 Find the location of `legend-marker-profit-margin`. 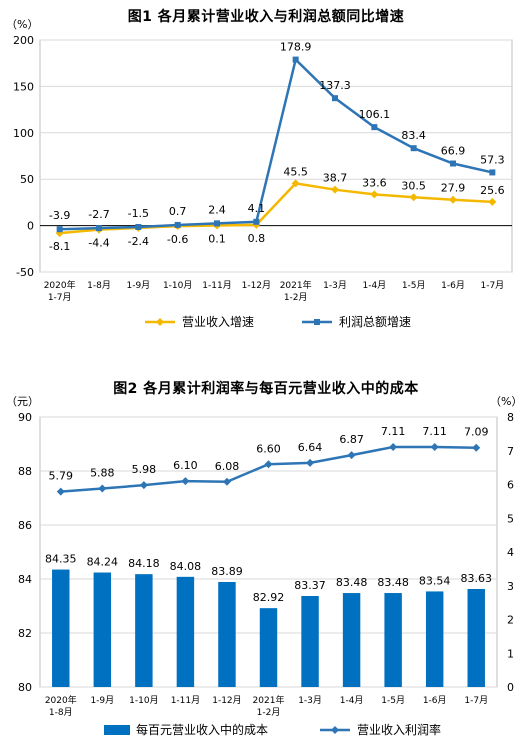

legend-marker-profit-margin is located at coordinates (335, 730).